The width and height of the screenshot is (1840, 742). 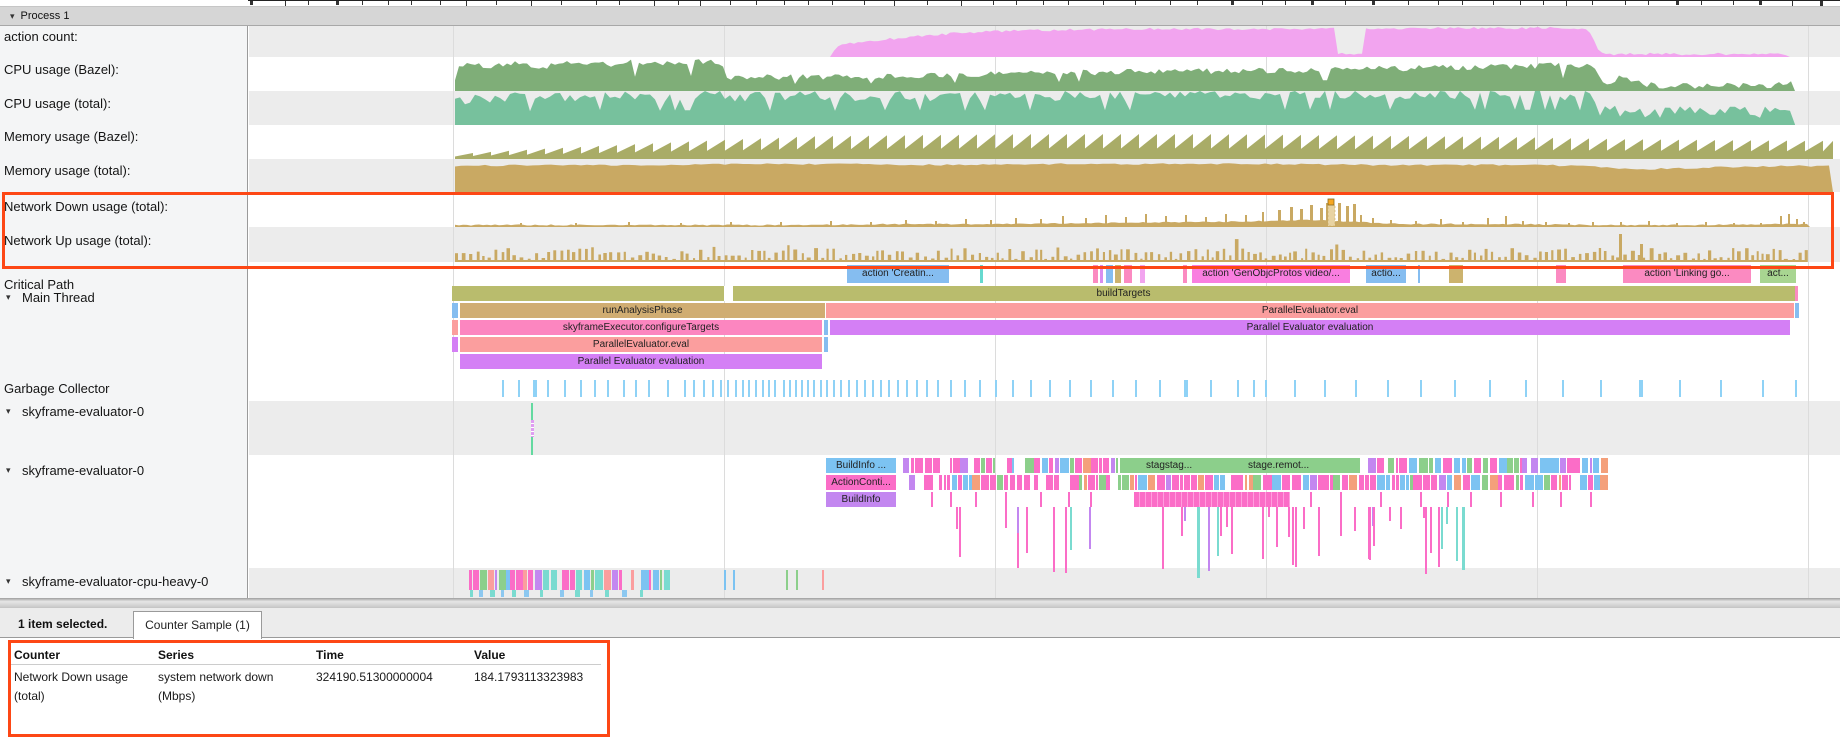 What do you see at coordinates (123, 389) in the screenshot?
I see `track-label-garbage-collector: Garbage Collector` at bounding box center [123, 389].